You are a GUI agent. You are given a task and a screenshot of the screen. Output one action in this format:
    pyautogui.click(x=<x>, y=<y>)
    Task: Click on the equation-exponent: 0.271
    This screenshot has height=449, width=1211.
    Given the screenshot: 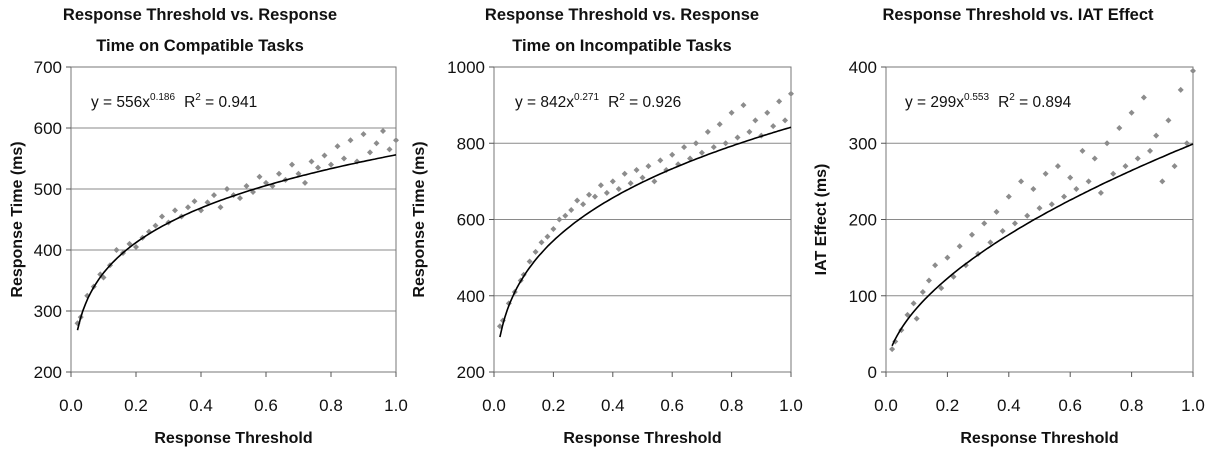 What is the action you would take?
    pyautogui.click(x=586, y=97)
    